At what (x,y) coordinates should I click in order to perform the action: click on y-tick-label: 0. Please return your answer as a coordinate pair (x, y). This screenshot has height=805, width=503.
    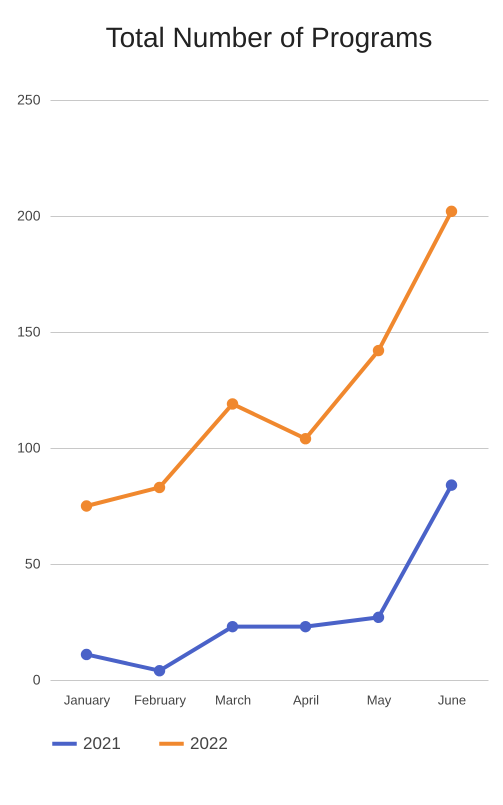
    Looking at the image, I should click on (36, 680).